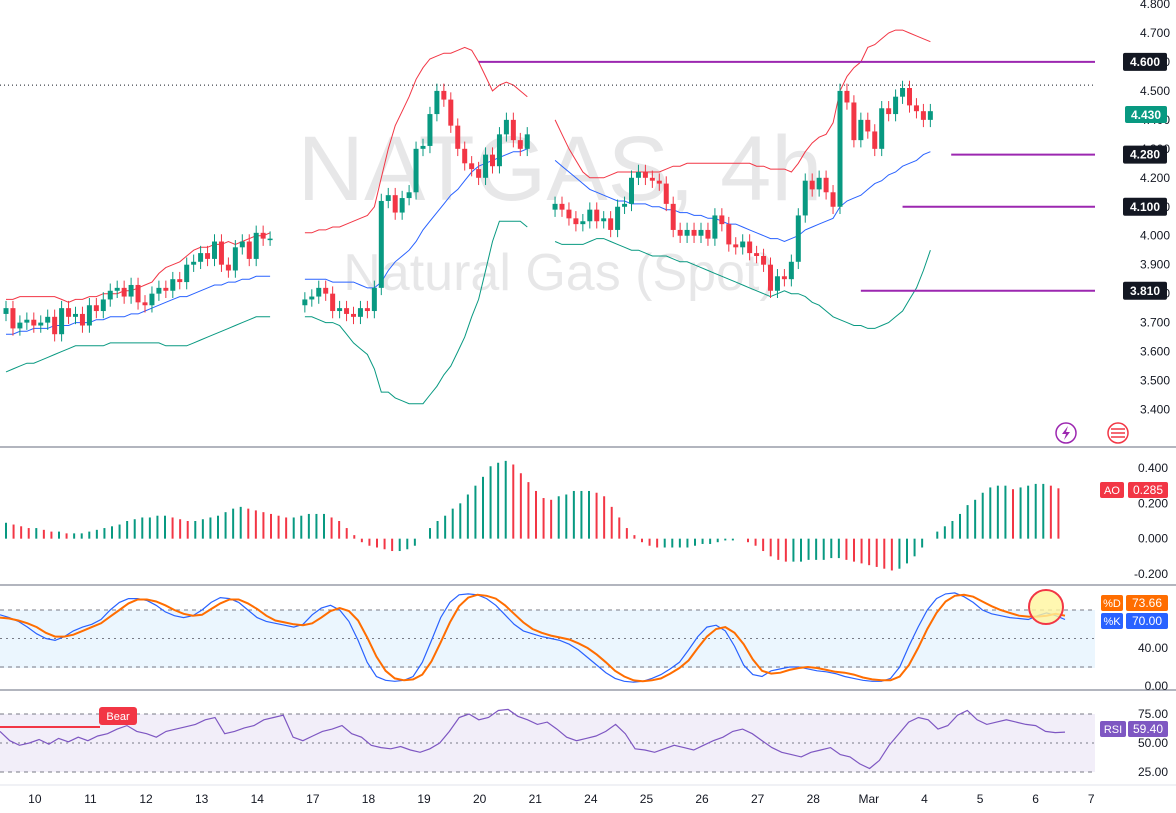  What do you see at coordinates (1155, 33) in the screenshot?
I see `price-tick-label: 4.700` at bounding box center [1155, 33].